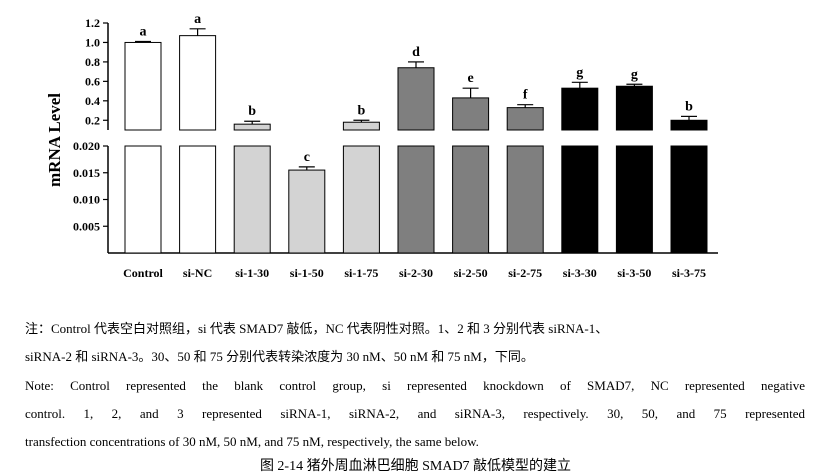 The width and height of the screenshot is (831, 475). I want to click on y-tick-label-upper: 0.2, so click(92, 120).